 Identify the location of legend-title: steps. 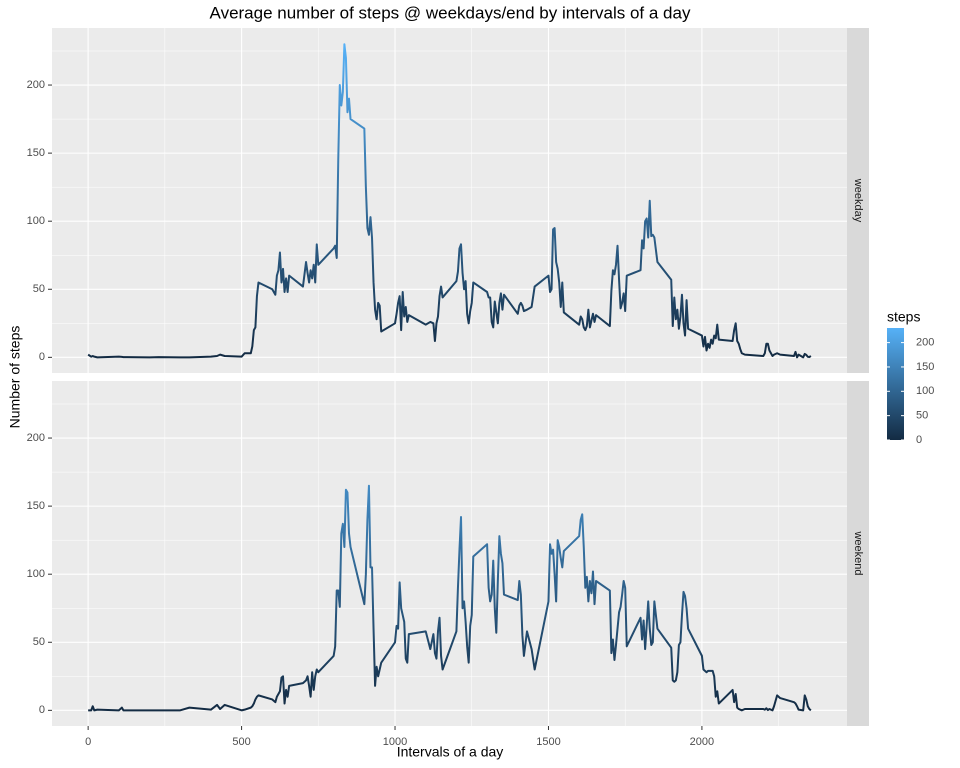
(903, 317).